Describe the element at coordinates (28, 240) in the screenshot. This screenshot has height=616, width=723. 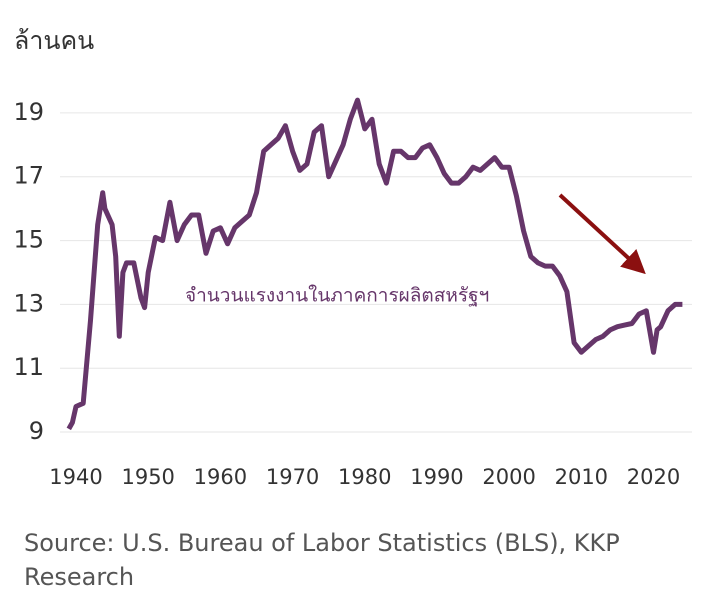
I see `y-tick-label: 15` at that location.